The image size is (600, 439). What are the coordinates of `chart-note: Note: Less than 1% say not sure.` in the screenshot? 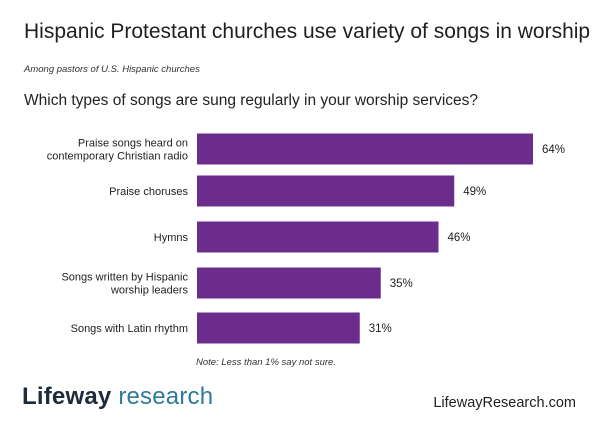 It's located at (266, 362).